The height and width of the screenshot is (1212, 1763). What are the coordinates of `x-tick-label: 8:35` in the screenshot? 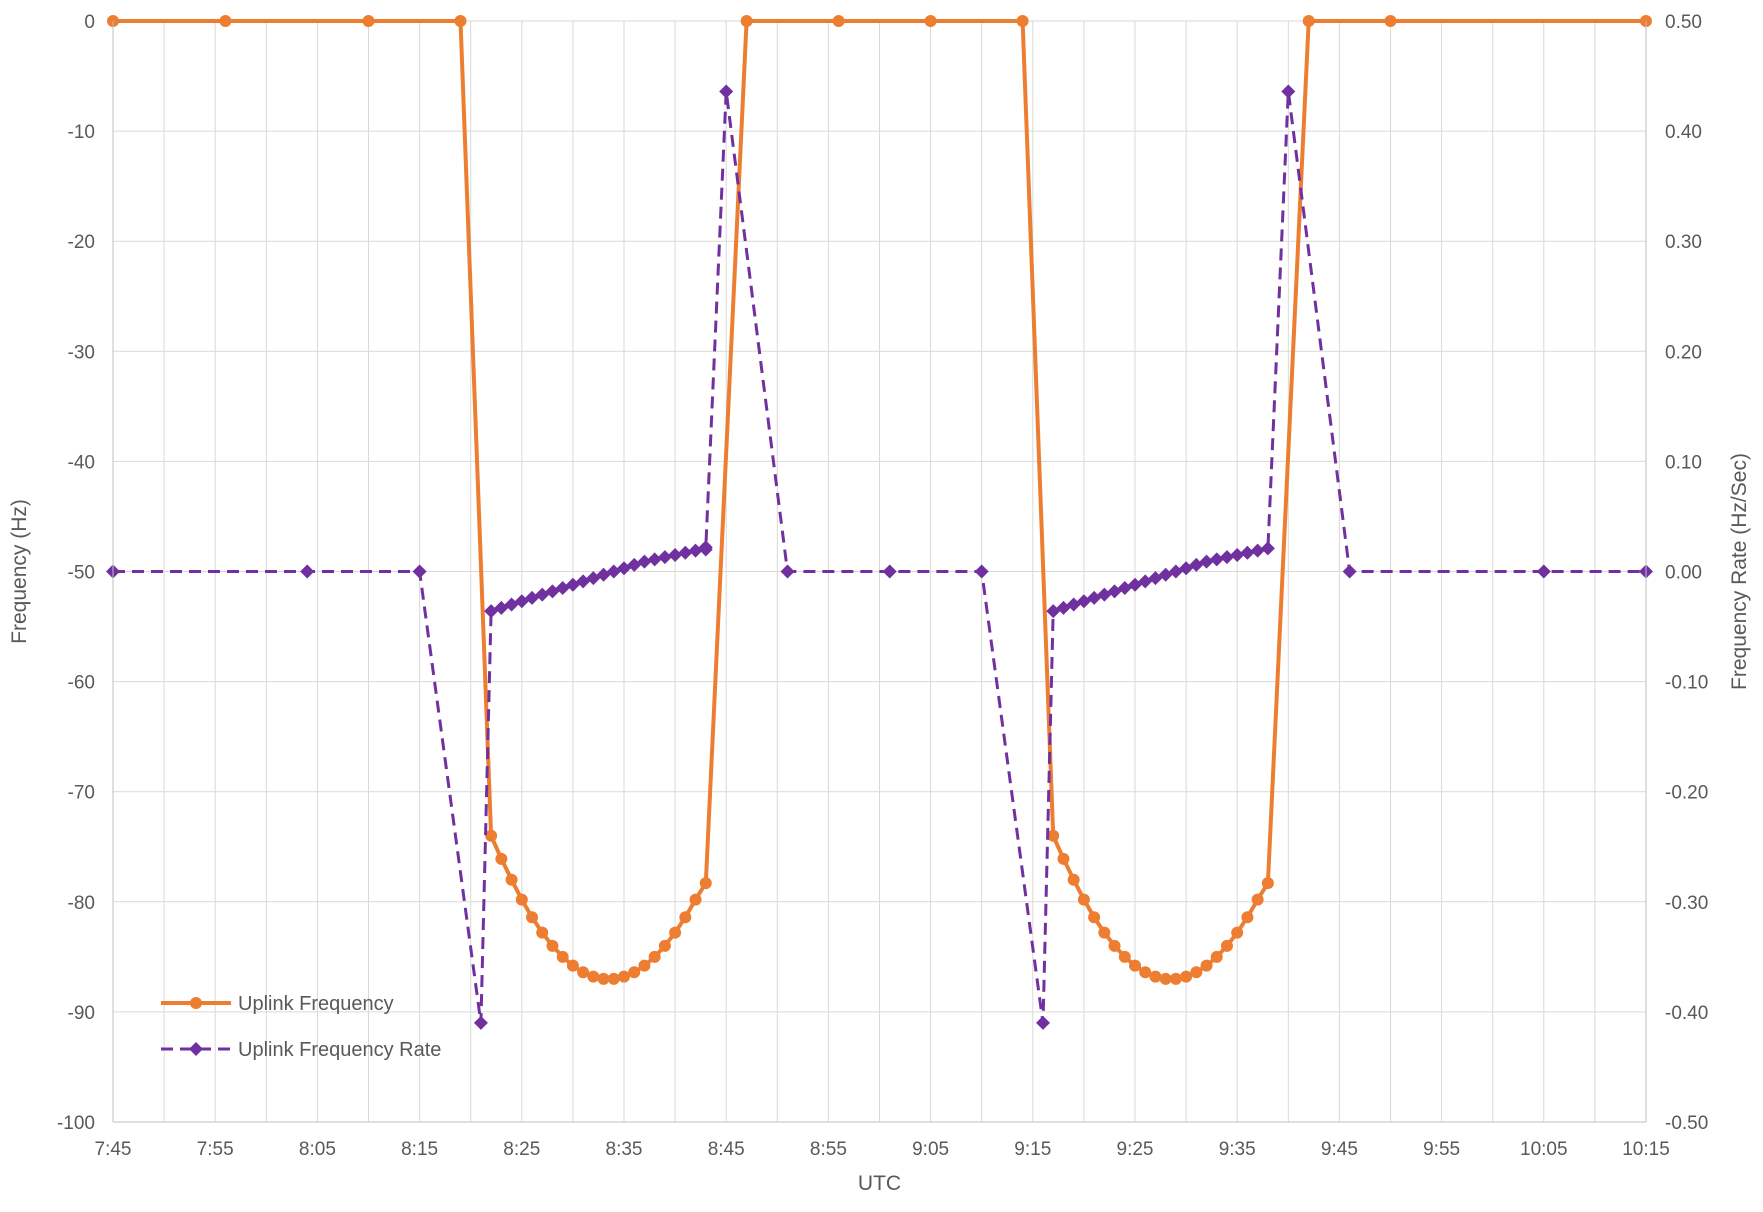 It's located at (624, 1149).